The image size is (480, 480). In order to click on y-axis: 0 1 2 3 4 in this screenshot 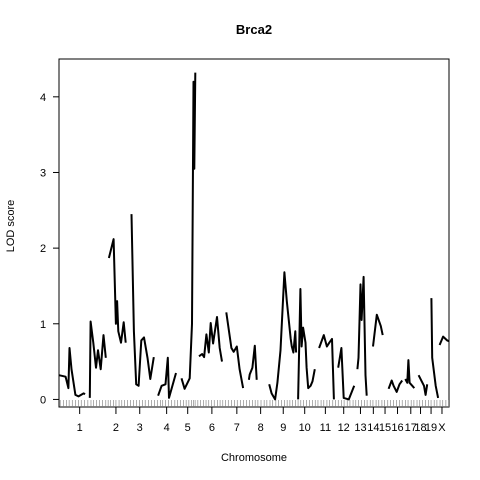, I will do `click(49, 249)`.